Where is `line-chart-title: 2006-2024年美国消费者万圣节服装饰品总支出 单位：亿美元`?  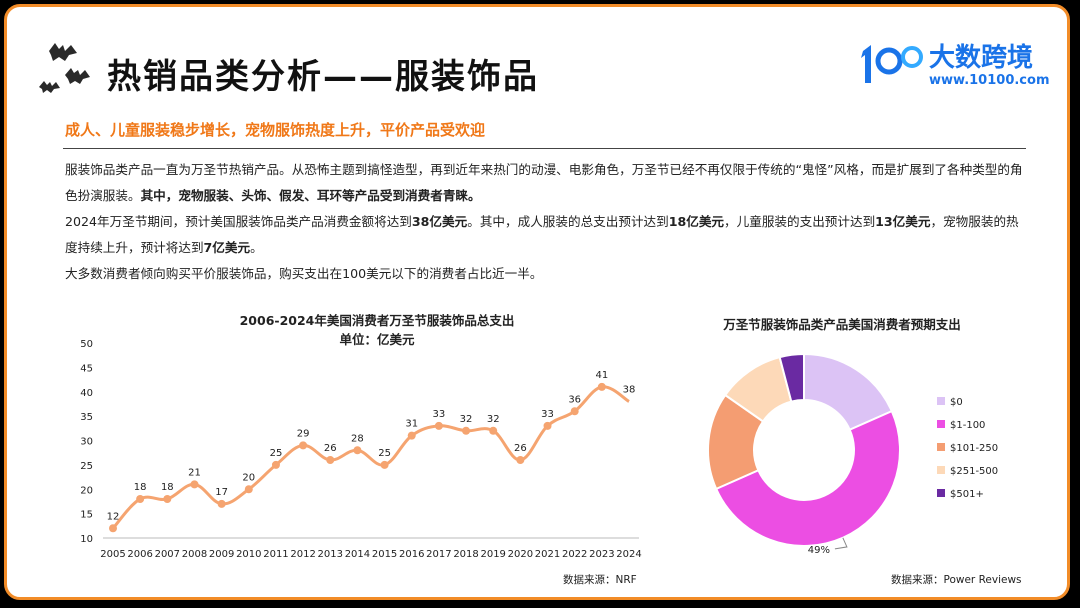
line-chart-title: 2006-2024年美国消费者万圣节服装饰品总支出 单位：亿美元 is located at coordinates (377, 329).